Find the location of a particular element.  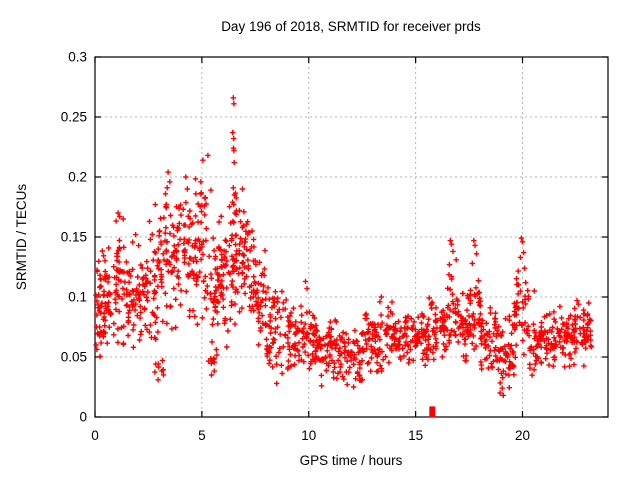

x-axis-label: GPS time / hours is located at coordinates (351, 460).